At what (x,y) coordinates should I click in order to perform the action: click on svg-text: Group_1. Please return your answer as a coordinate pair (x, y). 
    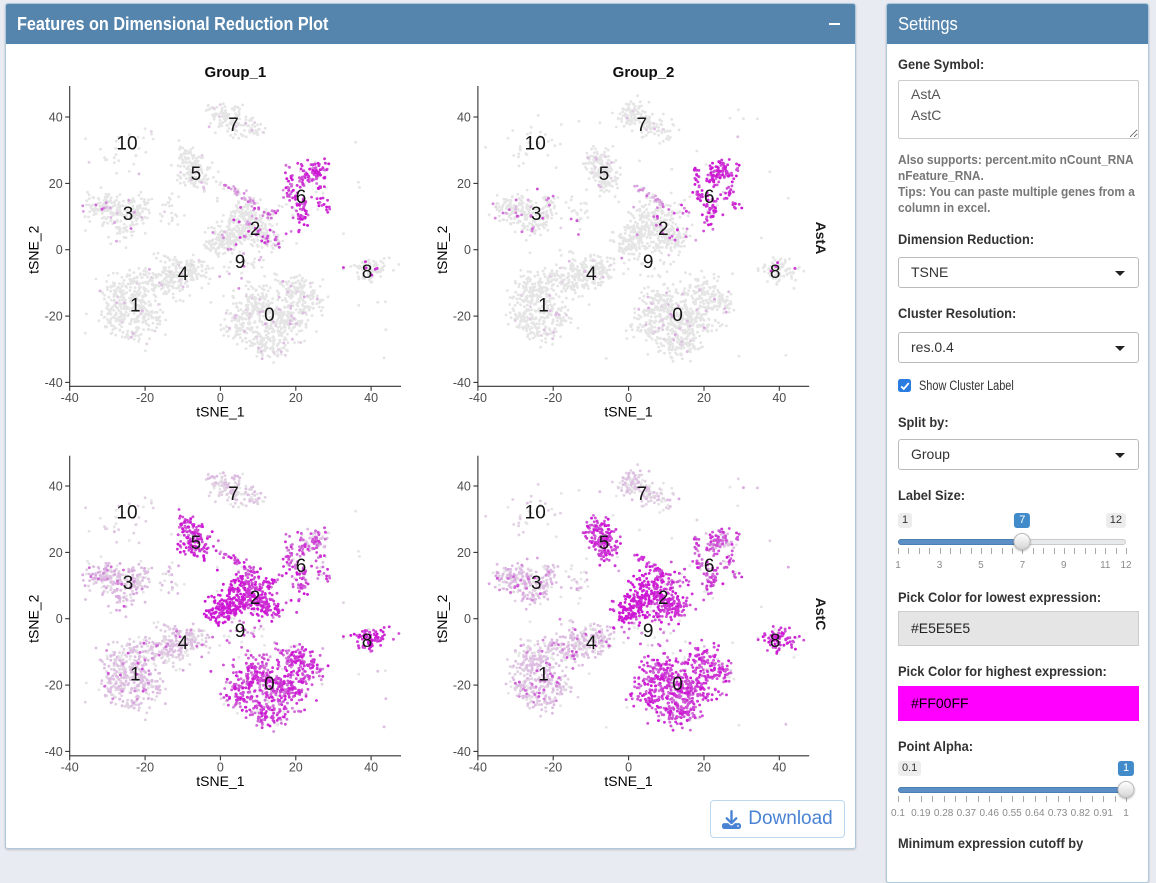
    Looking at the image, I should click on (236, 72).